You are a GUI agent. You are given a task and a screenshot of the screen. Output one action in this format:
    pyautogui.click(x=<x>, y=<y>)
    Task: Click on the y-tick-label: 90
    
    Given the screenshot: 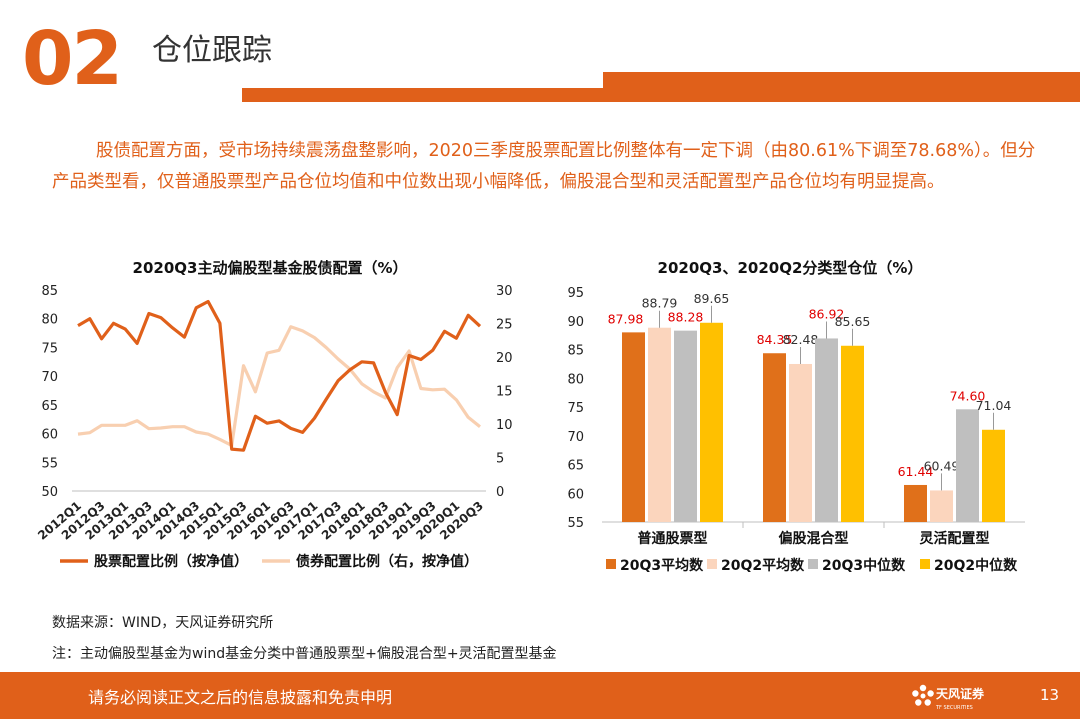 What is the action you would take?
    pyautogui.click(x=575, y=322)
    